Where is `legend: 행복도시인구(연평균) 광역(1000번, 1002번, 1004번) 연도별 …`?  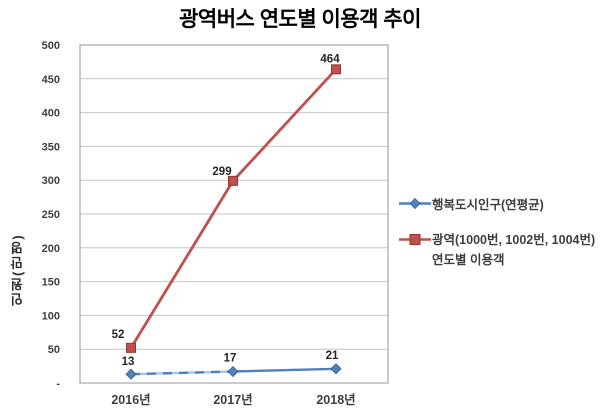
legend: 행복도시인구(연평균) 광역(1000번, 1002번, 1004번) 연도별 … is located at coordinates (499, 232).